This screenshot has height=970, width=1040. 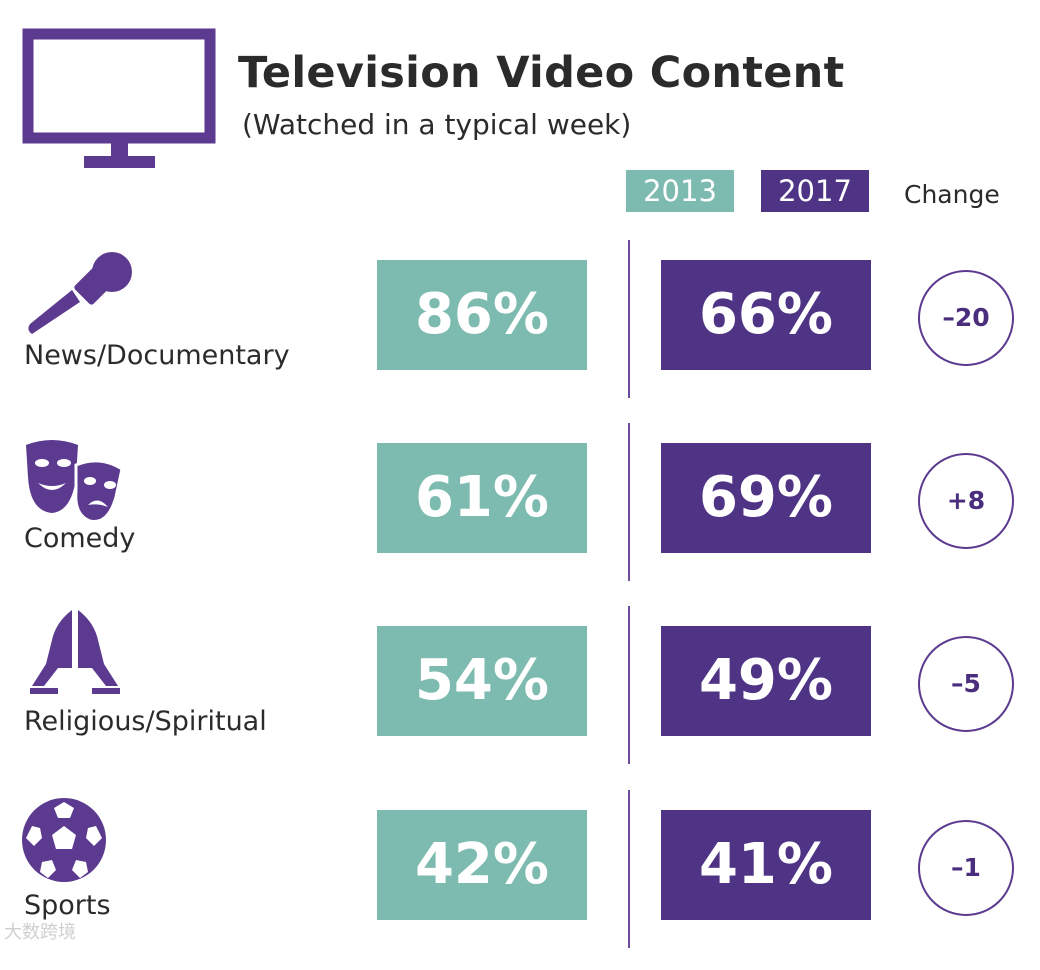 What do you see at coordinates (157, 355) in the screenshot?
I see `category-label: News/Documentary` at bounding box center [157, 355].